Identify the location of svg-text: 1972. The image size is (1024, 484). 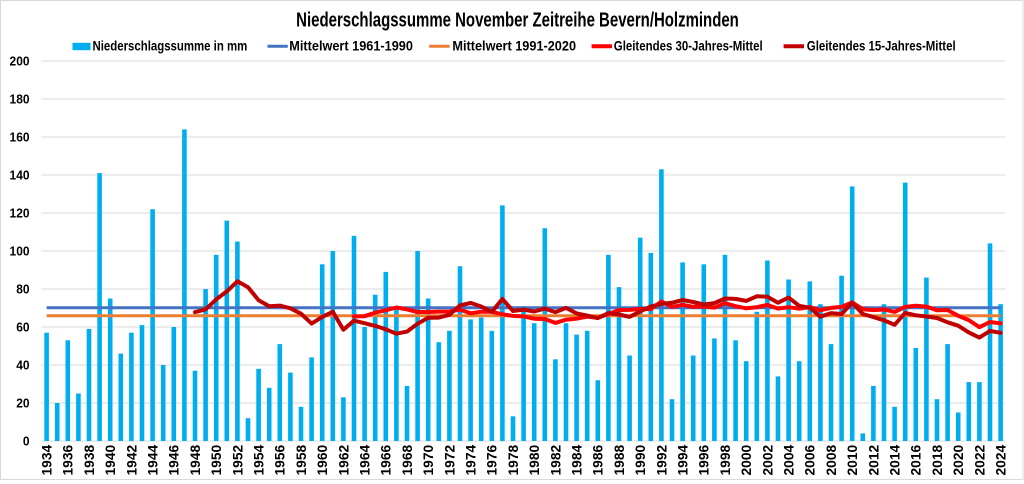
(449, 459).